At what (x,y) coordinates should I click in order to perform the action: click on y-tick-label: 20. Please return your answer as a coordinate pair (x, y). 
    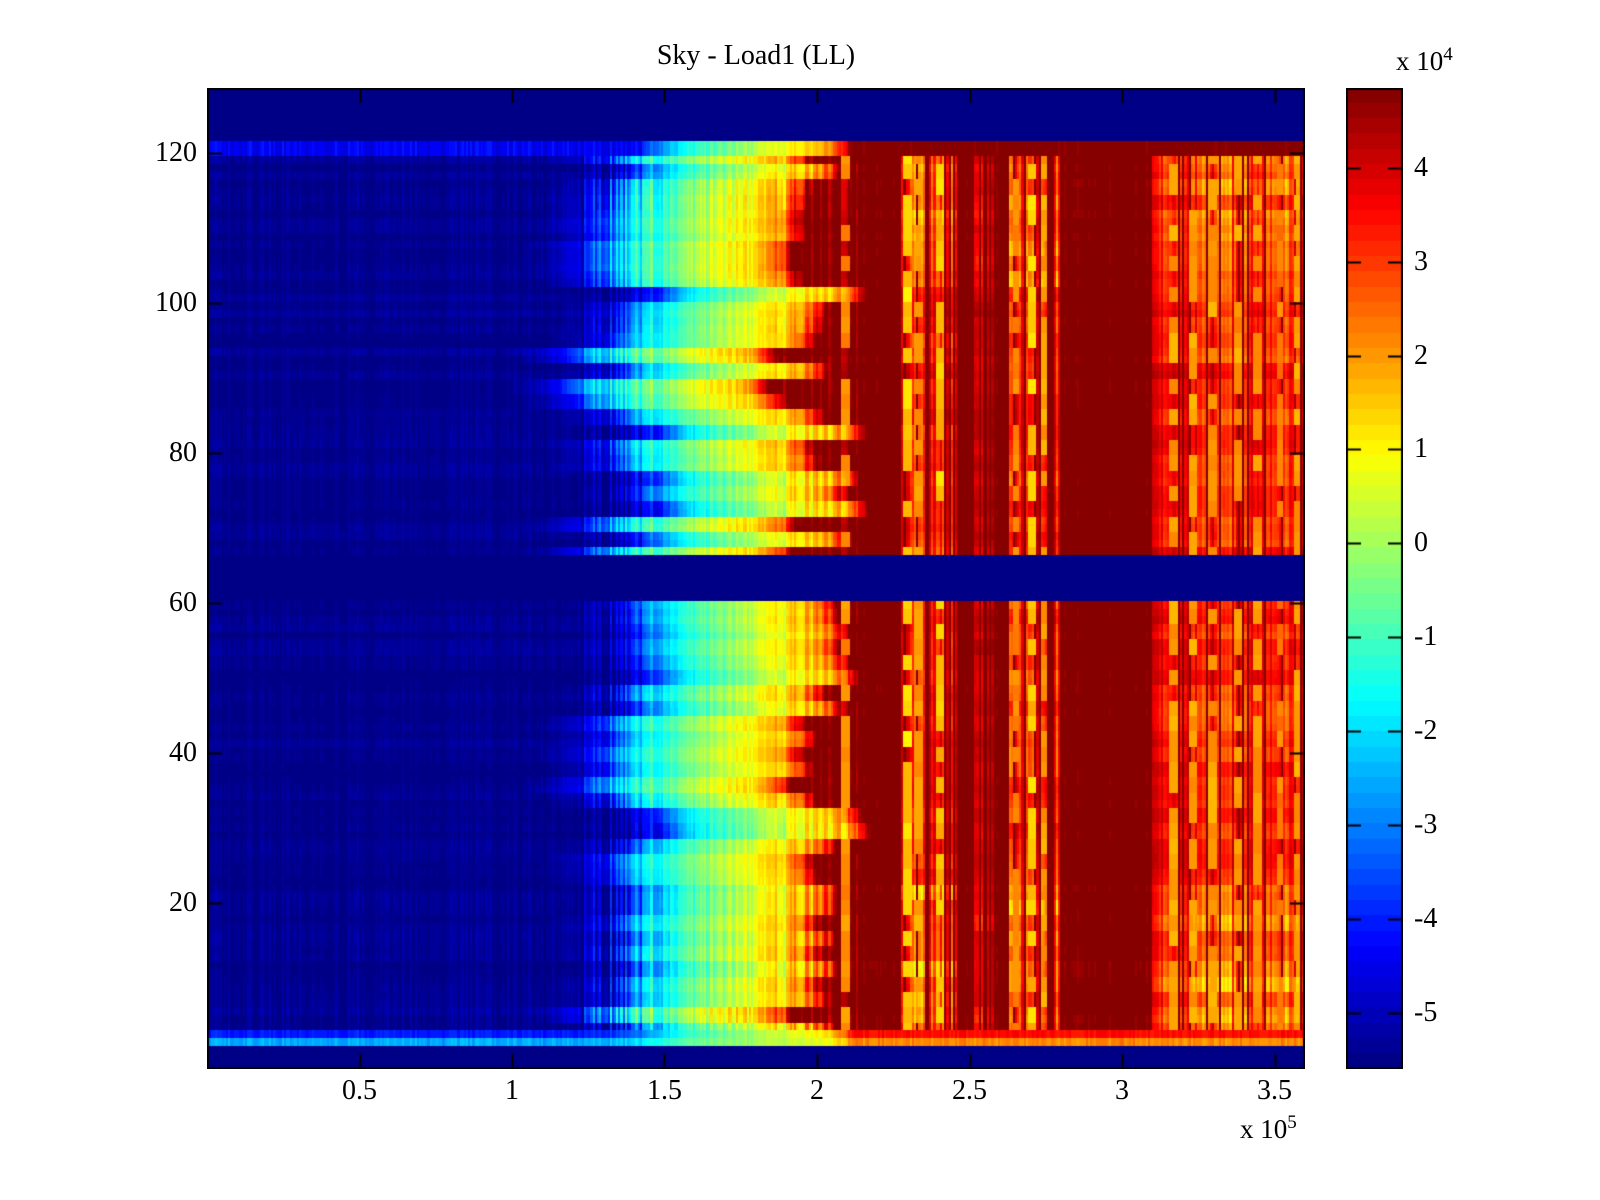
    Looking at the image, I should click on (183, 903).